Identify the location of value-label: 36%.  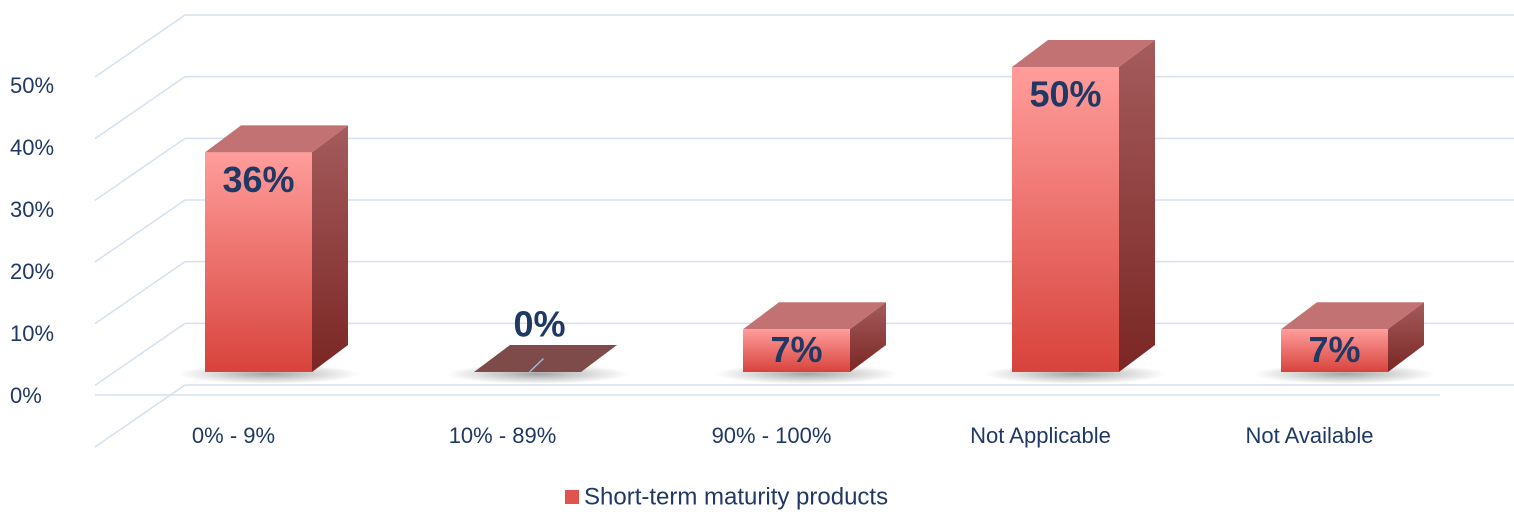
(258, 179).